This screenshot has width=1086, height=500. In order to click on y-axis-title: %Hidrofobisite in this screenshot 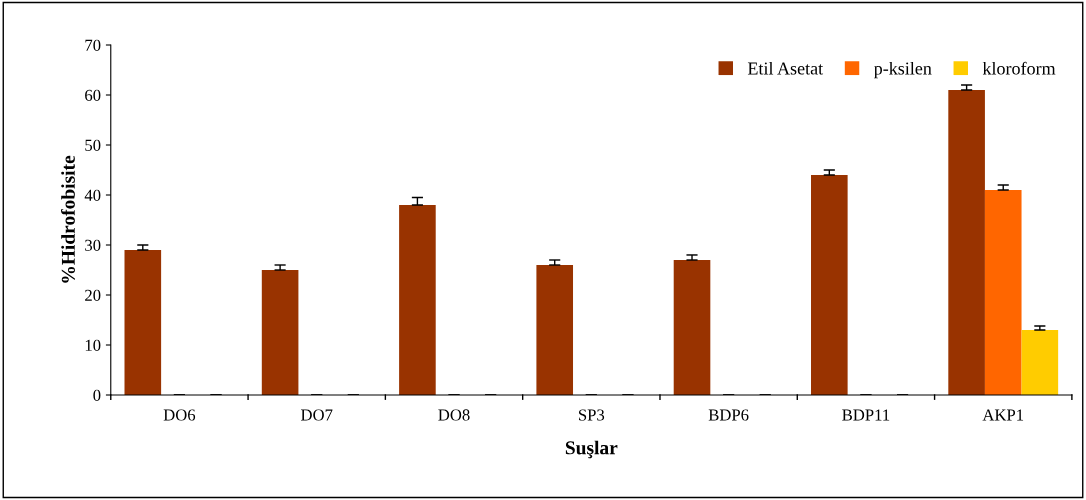, I will do `click(68, 219)`.